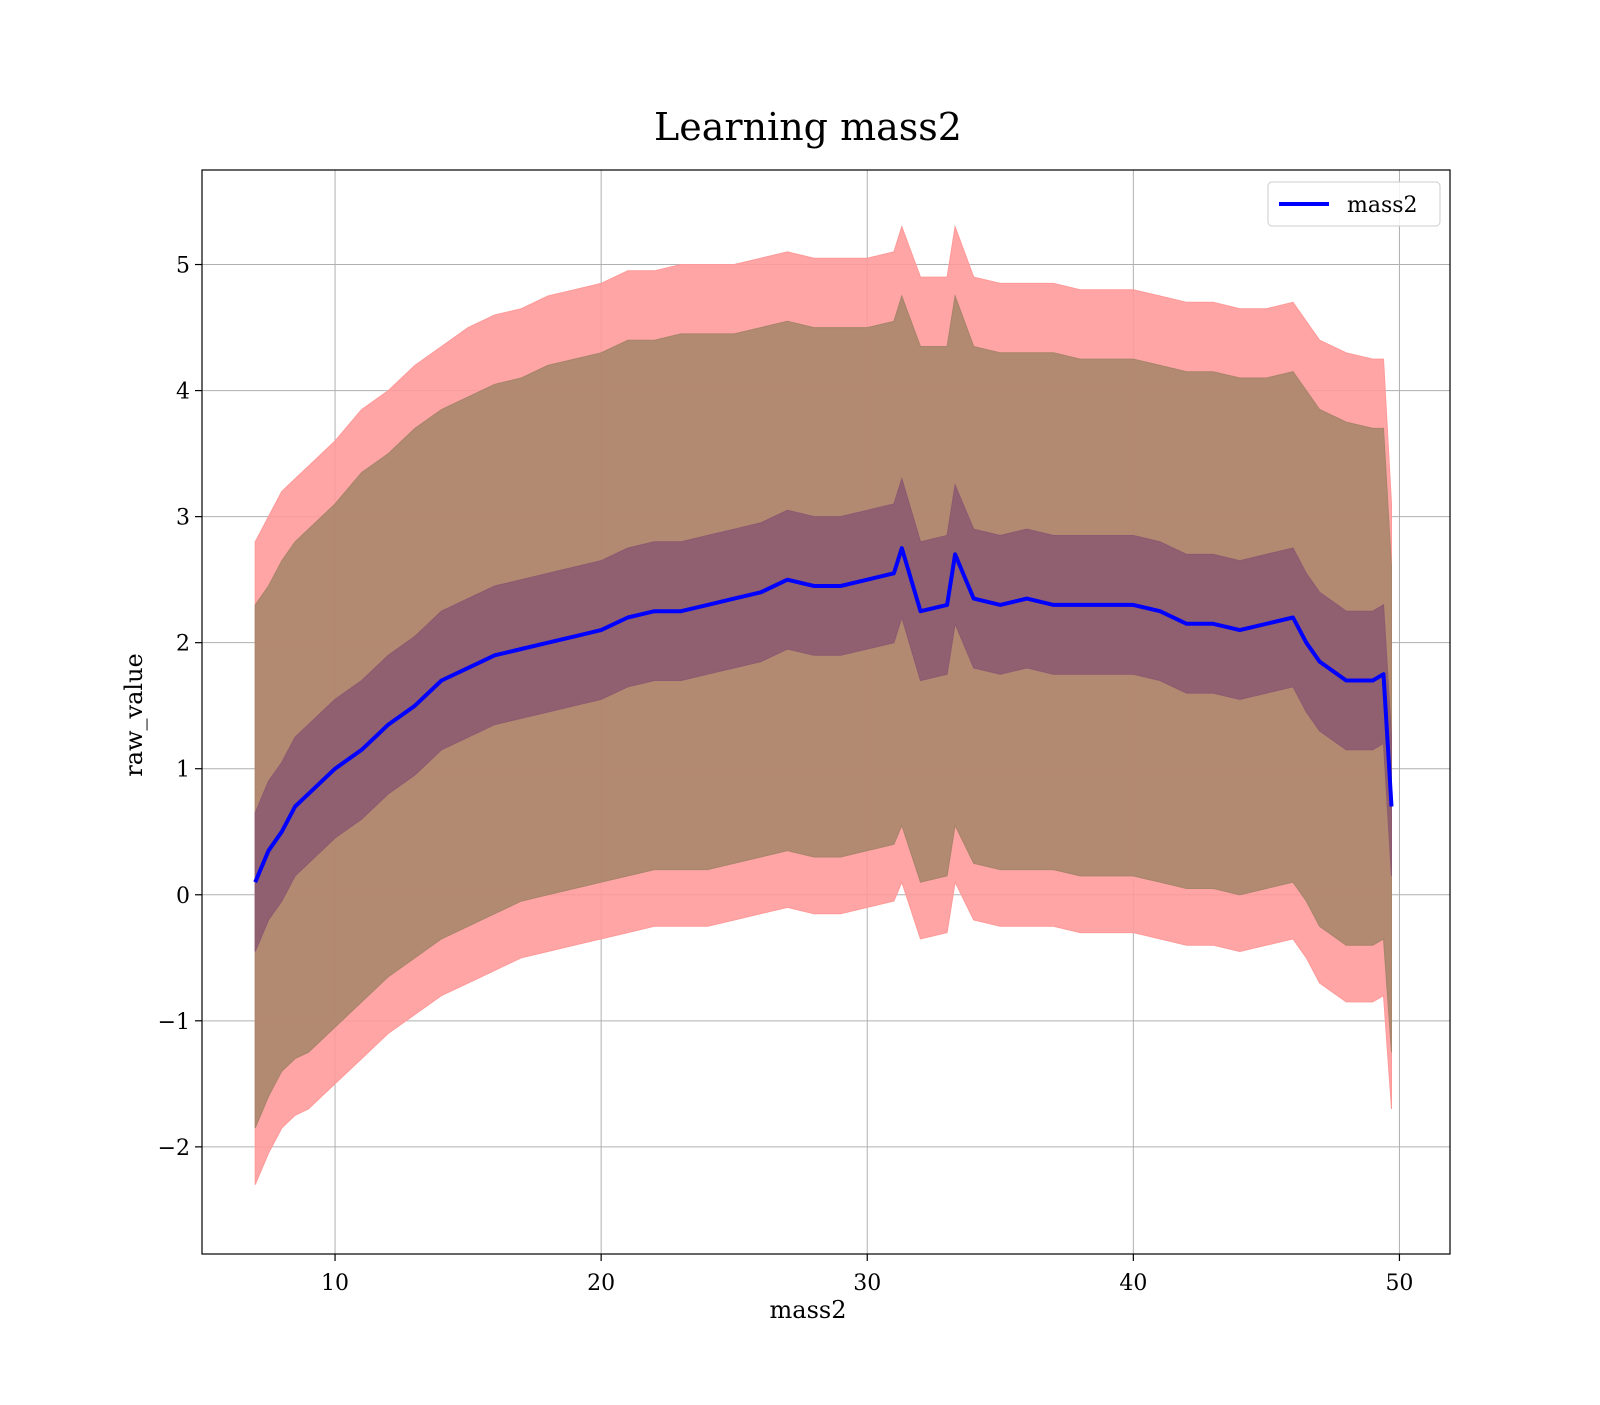  What do you see at coordinates (183, 392) in the screenshot?
I see `y-tick-label: 4` at bounding box center [183, 392].